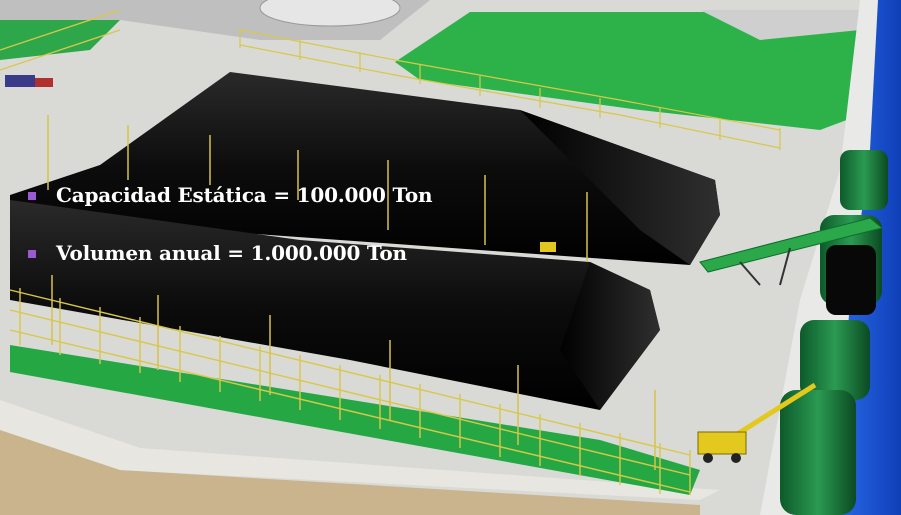 This screenshot has width=901, height=515. Describe the element at coordinates (791, 251) in the screenshot. I see `stacker-conveyor` at that location.